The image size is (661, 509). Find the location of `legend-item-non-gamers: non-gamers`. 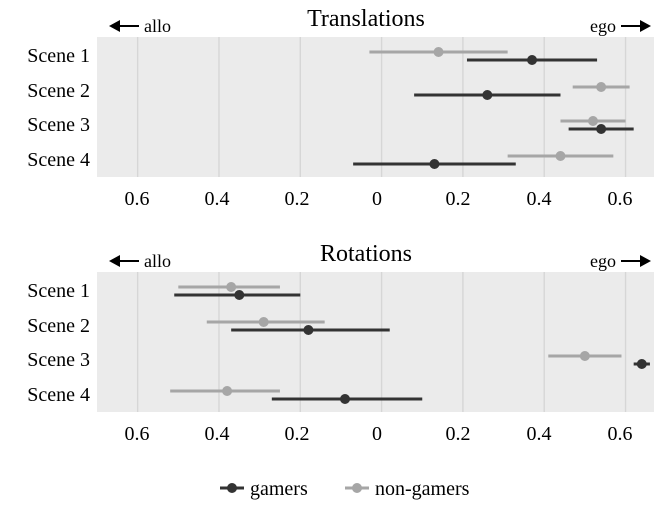

legend-item-non-gamers: non-gamers is located at coordinates (407, 489).